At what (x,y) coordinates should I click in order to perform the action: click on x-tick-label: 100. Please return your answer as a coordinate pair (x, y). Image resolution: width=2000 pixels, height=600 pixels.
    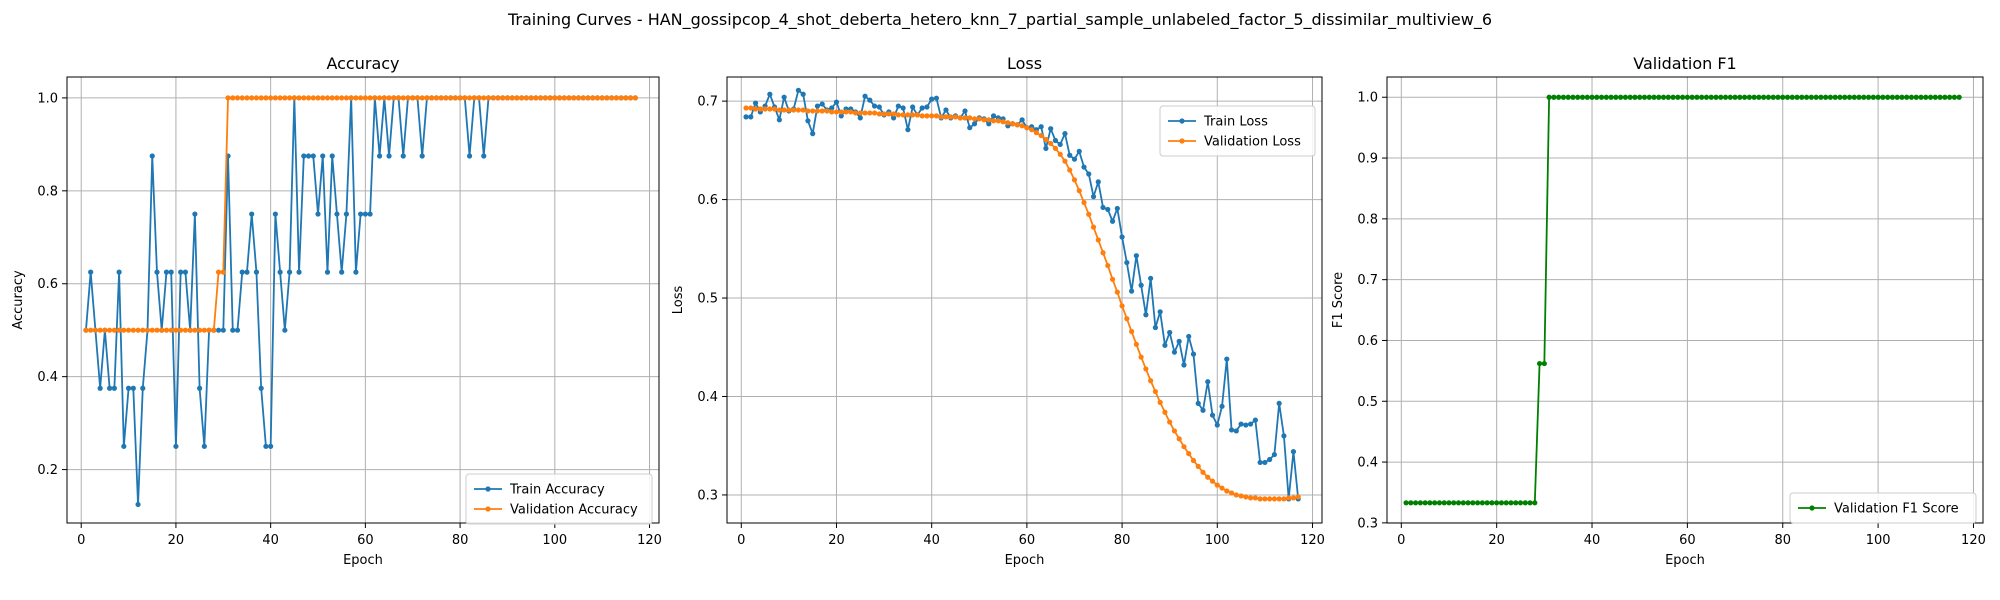
    Looking at the image, I should click on (554, 540).